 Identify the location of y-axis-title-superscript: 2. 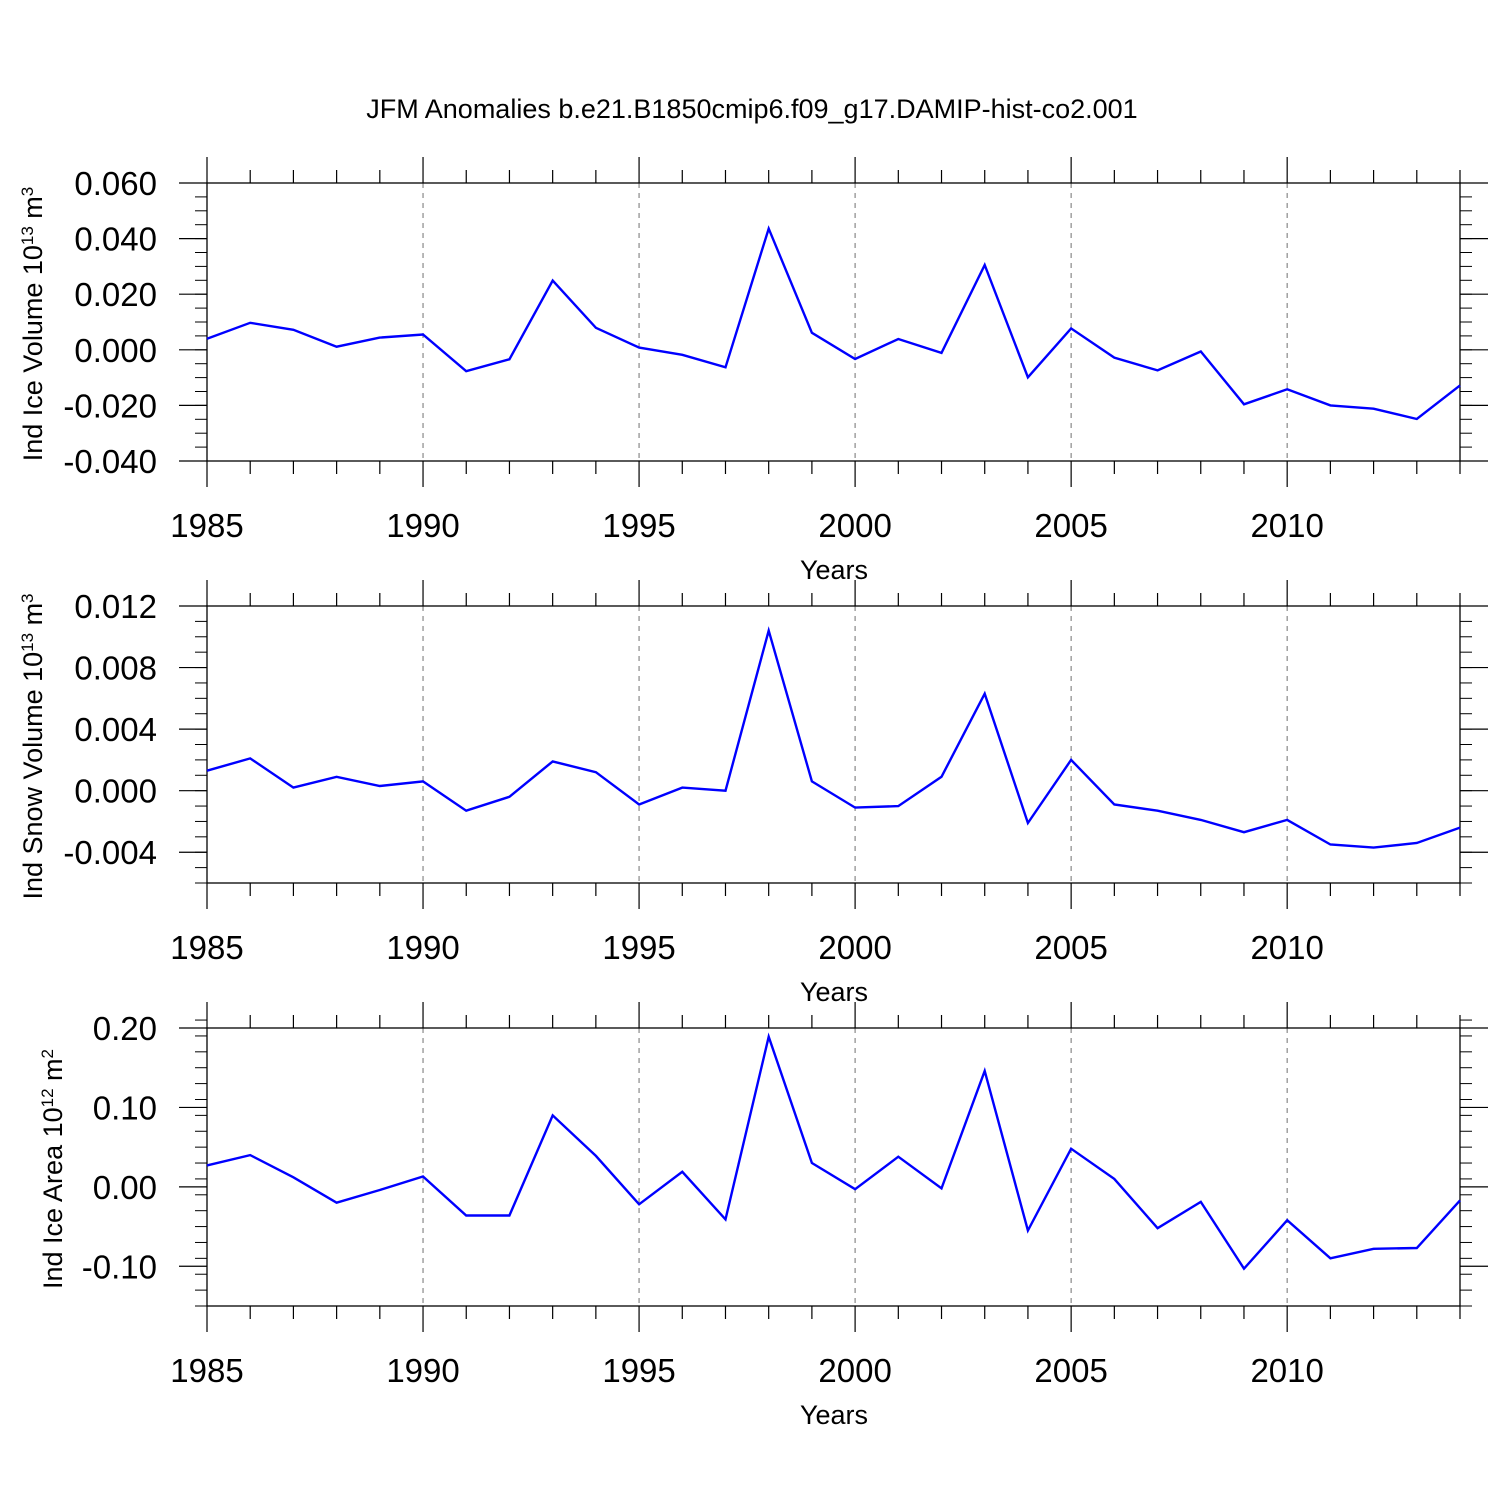
(47, 1053).